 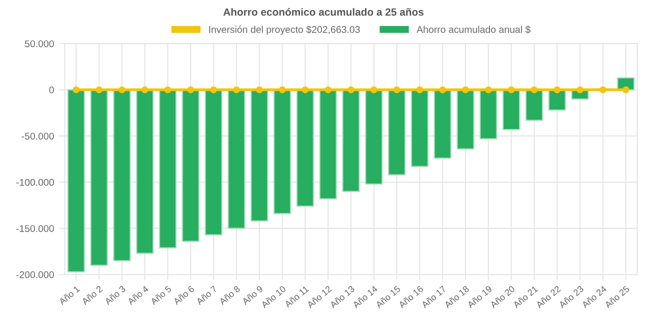 What do you see at coordinates (39, 44) in the screenshot?
I see `y-tick-label: 50.000` at bounding box center [39, 44].